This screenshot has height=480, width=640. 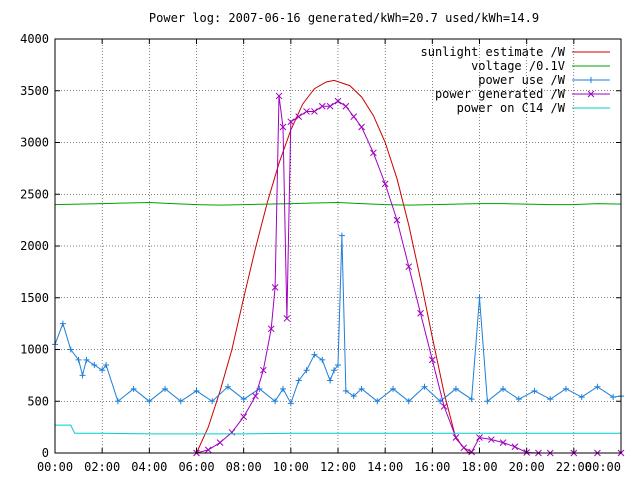 I want to click on x-tick-label: 14:00, so click(x=385, y=467).